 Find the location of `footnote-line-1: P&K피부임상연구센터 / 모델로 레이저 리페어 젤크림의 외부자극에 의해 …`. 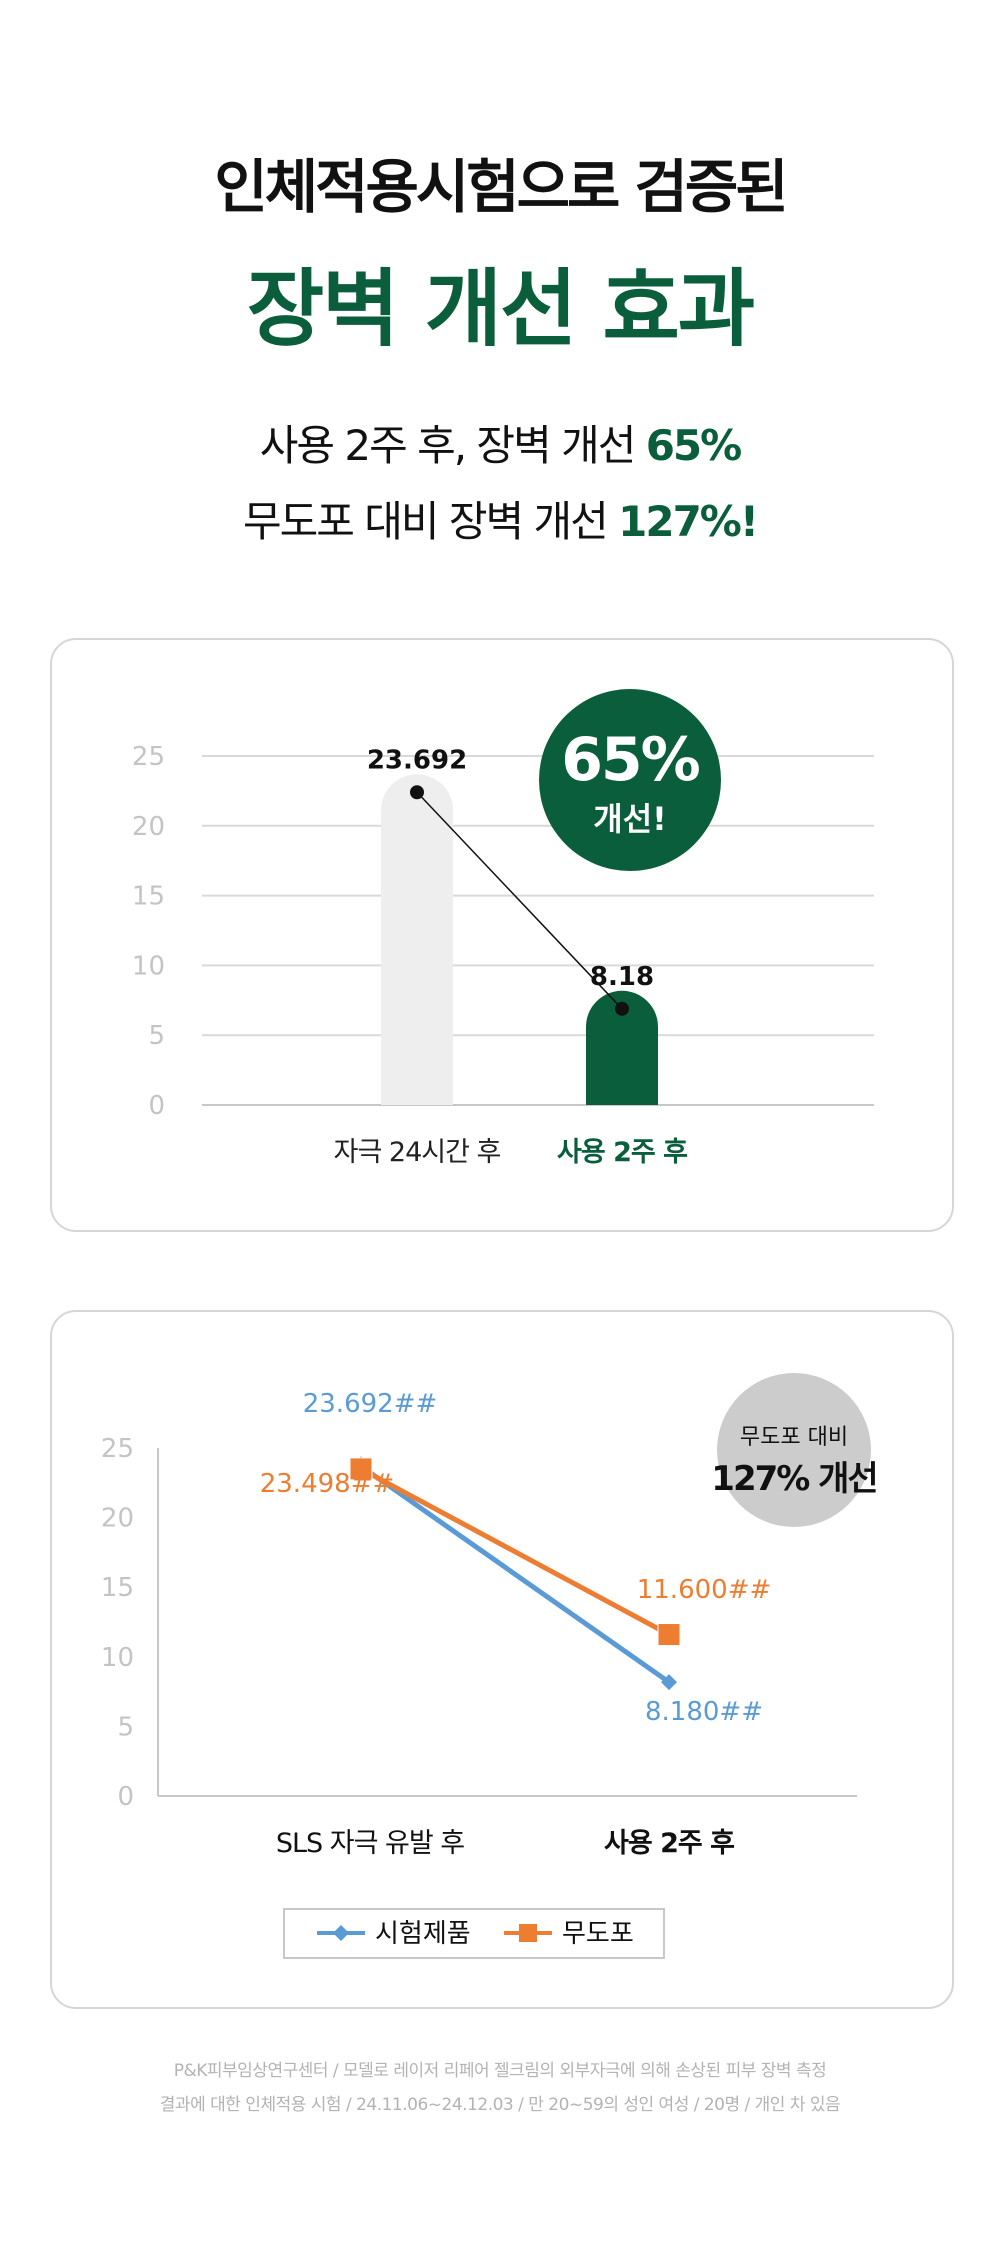

footnote-line-1: P&K피부임상연구센터 / 모델로 레이저 리페어 젤크림의 외부자극에 의해 … is located at coordinates (500, 2071).